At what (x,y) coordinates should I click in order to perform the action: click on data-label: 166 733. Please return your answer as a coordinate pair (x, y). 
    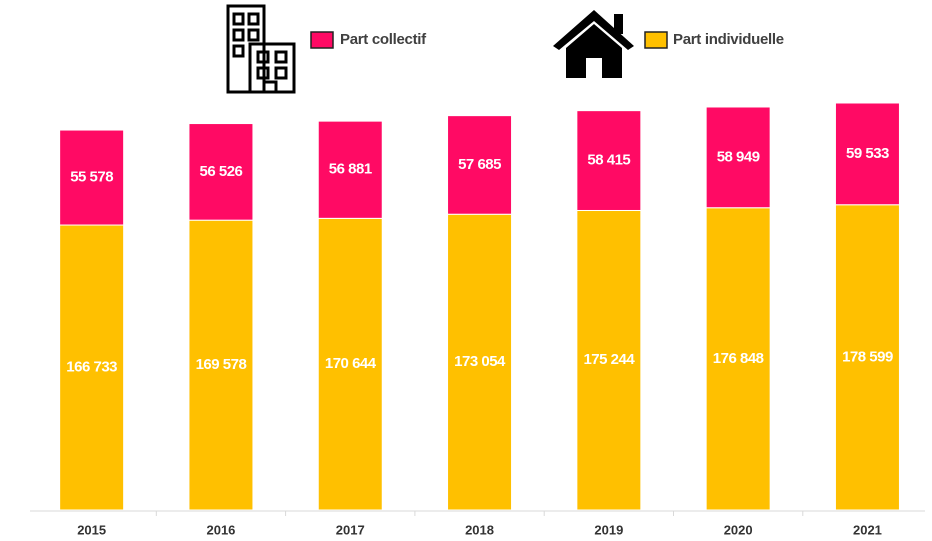
    Looking at the image, I should click on (91, 366).